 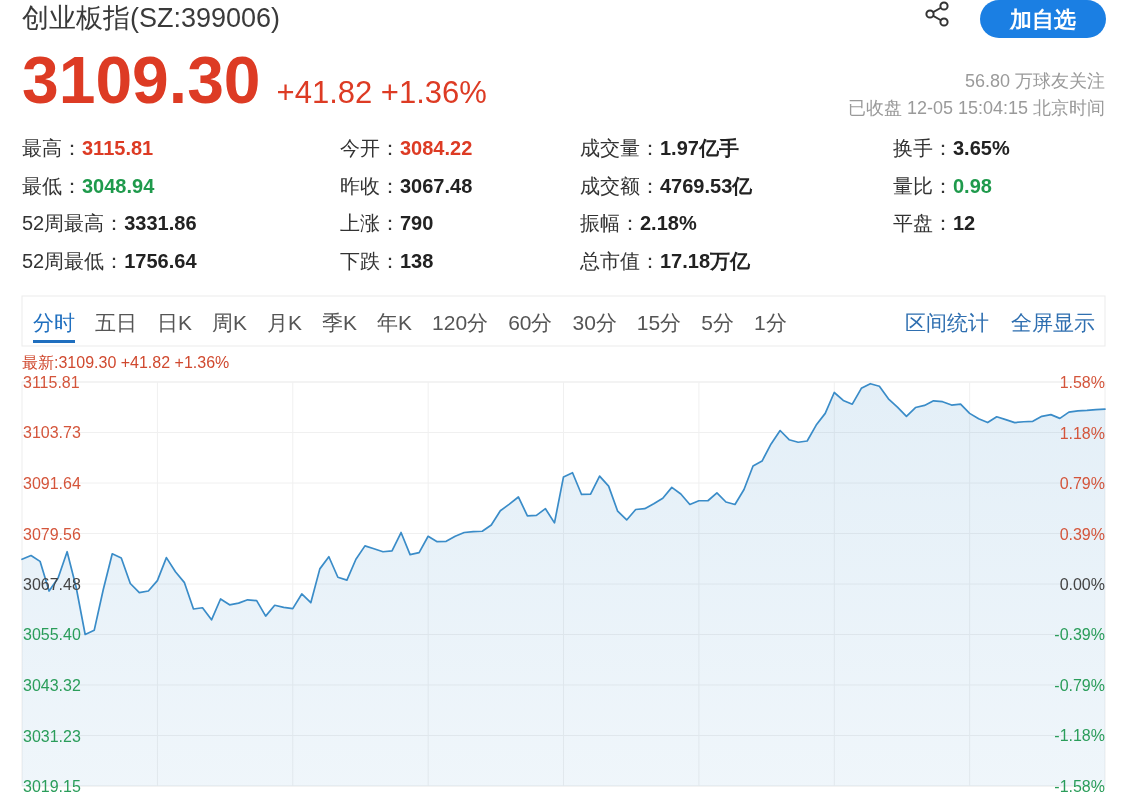 What do you see at coordinates (964, 223) in the screenshot?
I see `text: 12` at bounding box center [964, 223].